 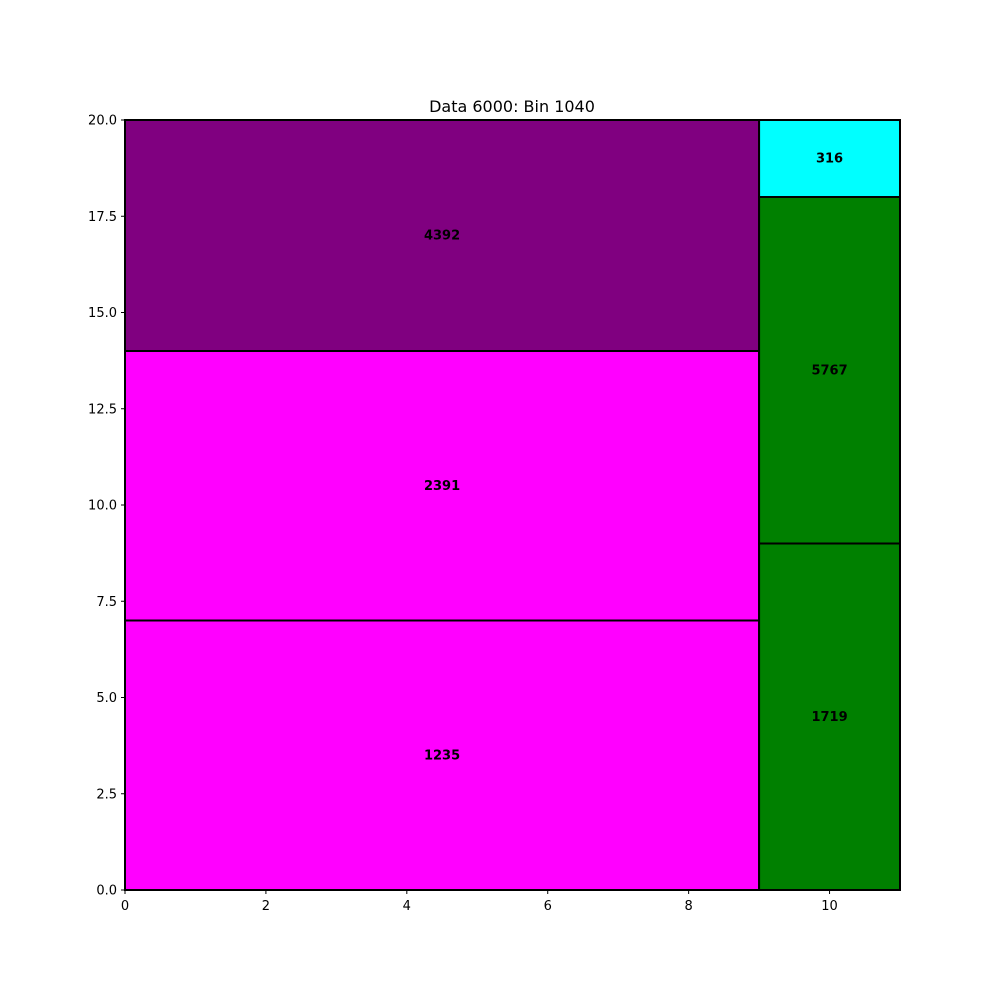 What do you see at coordinates (102, 506) in the screenshot?
I see `y-tick-label: 10.0` at bounding box center [102, 506].